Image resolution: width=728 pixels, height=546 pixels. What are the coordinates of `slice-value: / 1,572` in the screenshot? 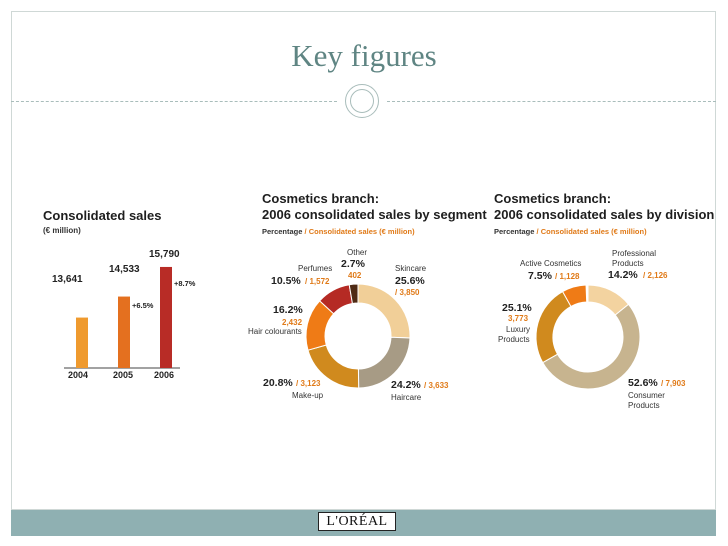 It's located at (317, 281).